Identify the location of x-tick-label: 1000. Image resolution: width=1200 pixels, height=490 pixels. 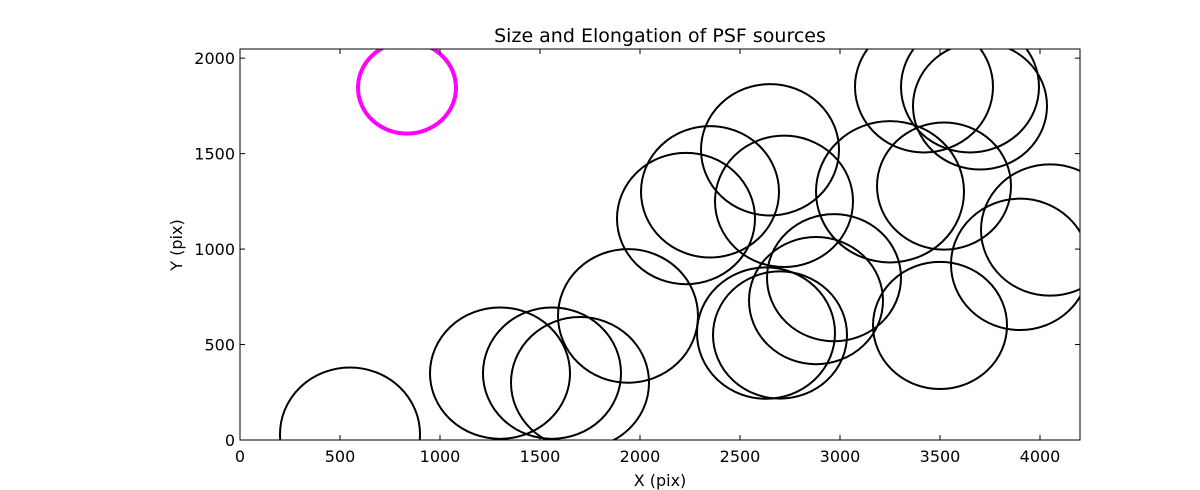
(440, 456).